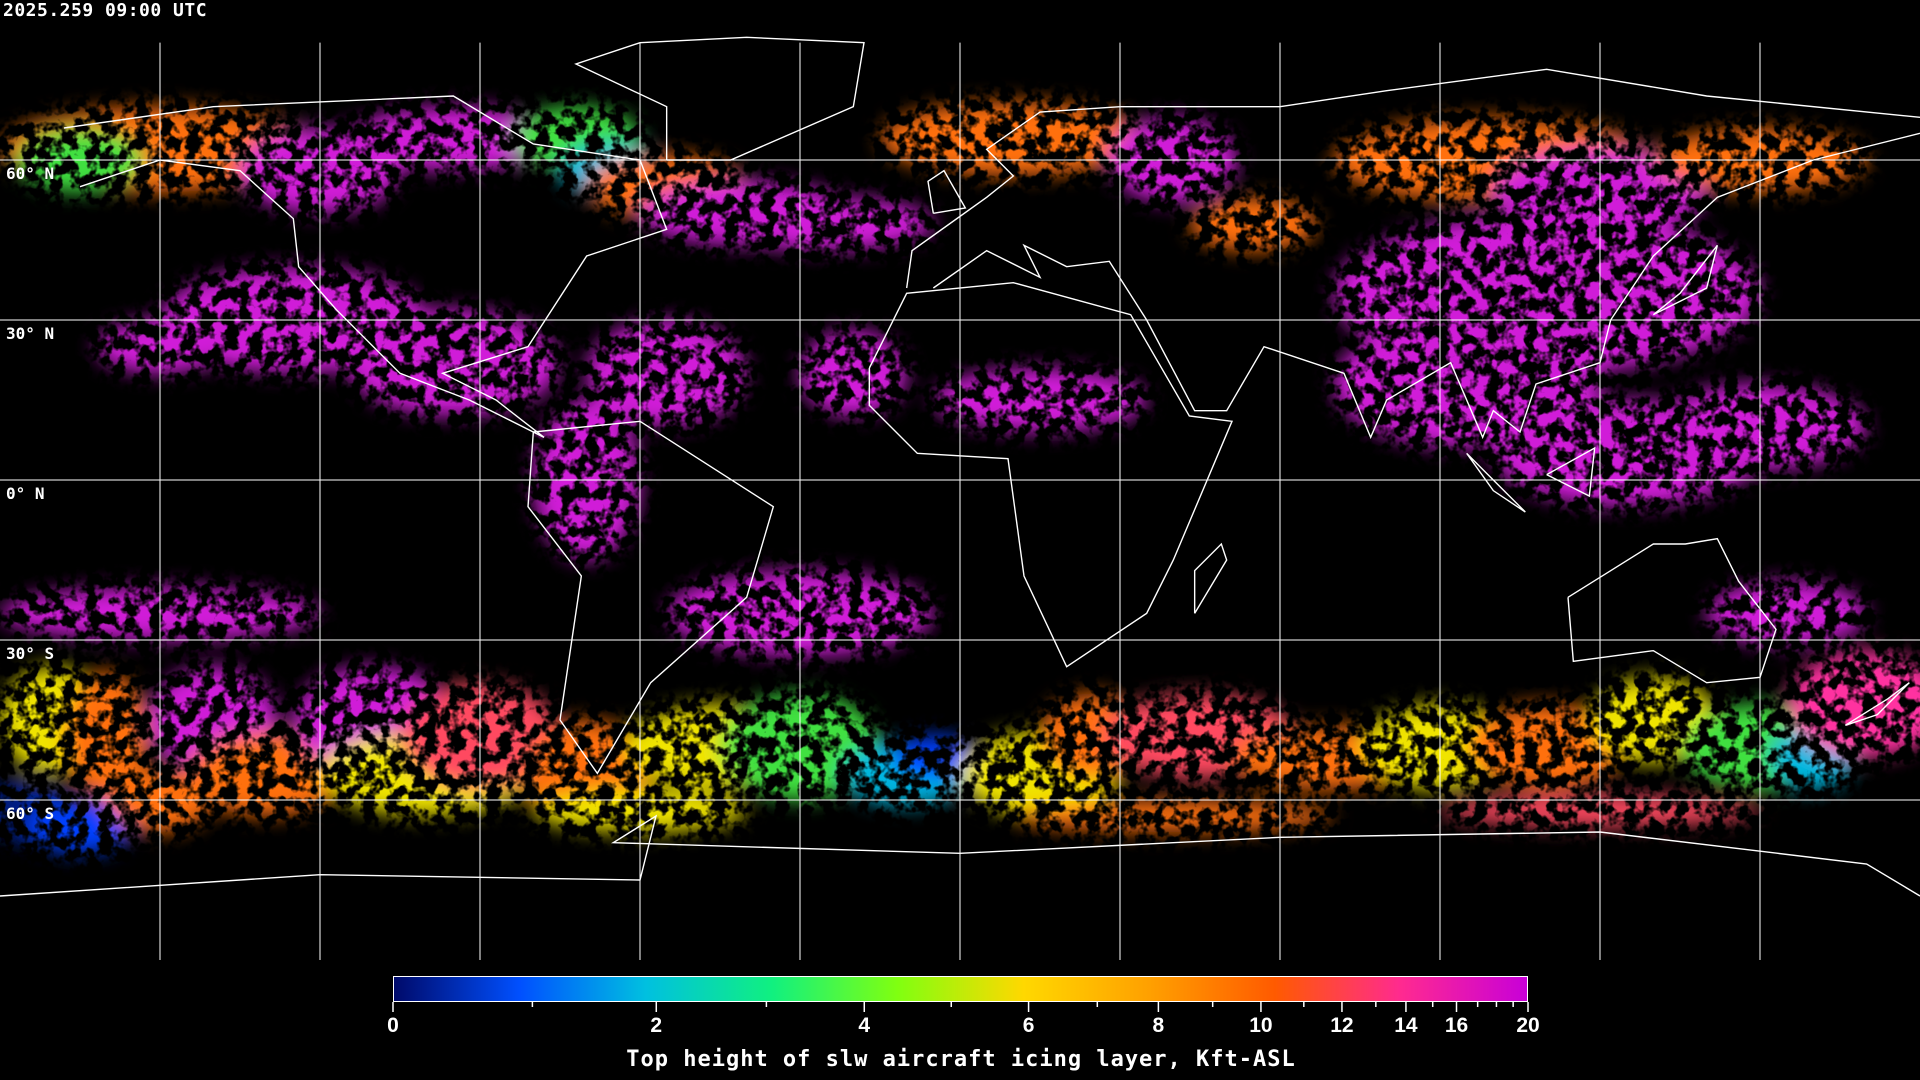 Image resolution: width=1920 pixels, height=1080 pixels. What do you see at coordinates (30, 173) in the screenshot?
I see `lat-label-60n: 60° N` at bounding box center [30, 173].